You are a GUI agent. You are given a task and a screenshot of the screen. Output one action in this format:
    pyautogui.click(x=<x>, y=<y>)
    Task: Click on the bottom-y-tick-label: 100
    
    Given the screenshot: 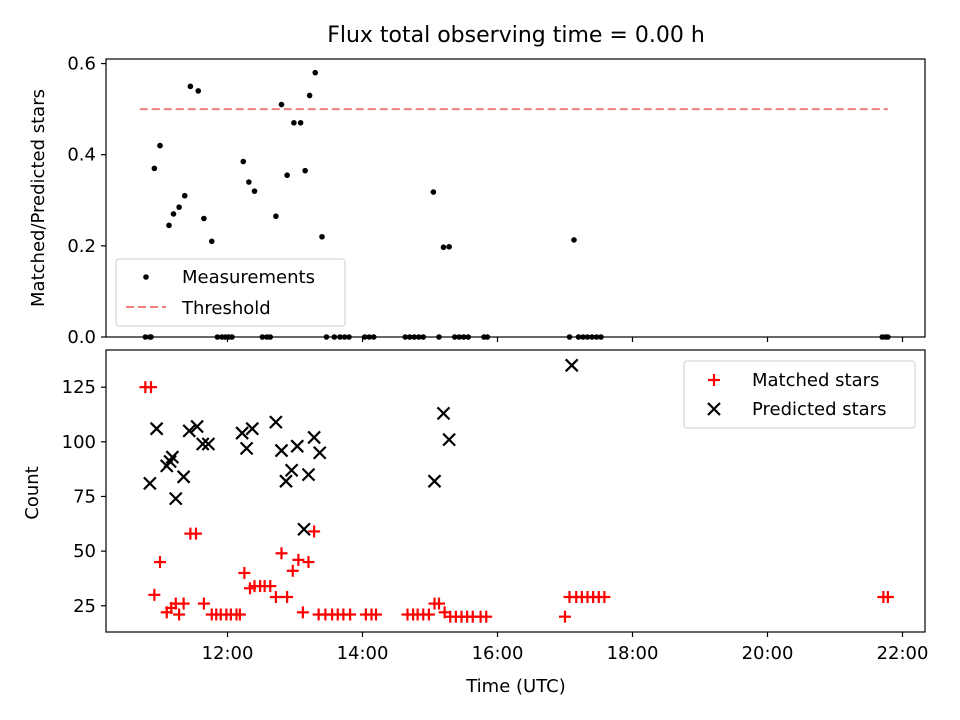 What is the action you would take?
    pyautogui.click(x=79, y=442)
    